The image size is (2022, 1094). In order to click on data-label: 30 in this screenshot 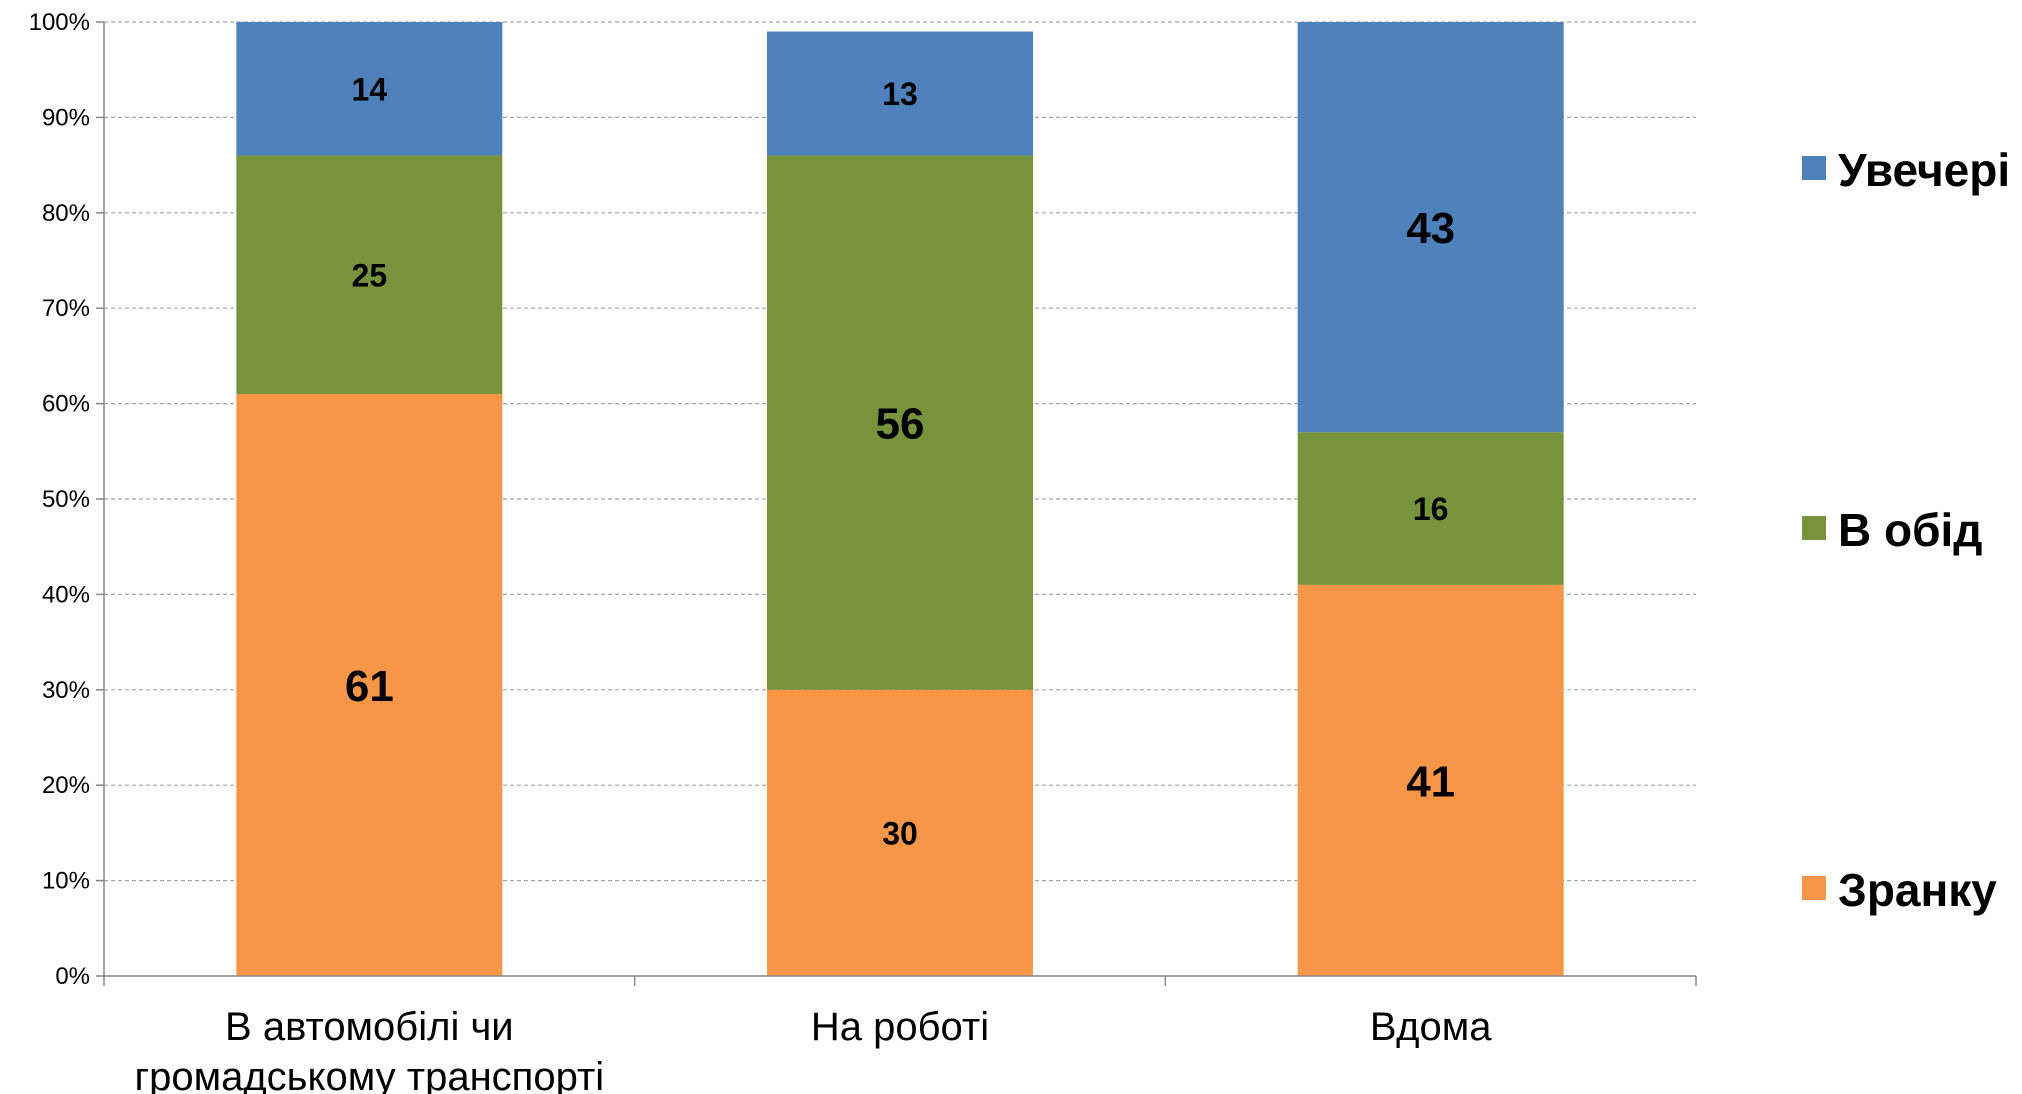, I will do `click(900, 833)`.